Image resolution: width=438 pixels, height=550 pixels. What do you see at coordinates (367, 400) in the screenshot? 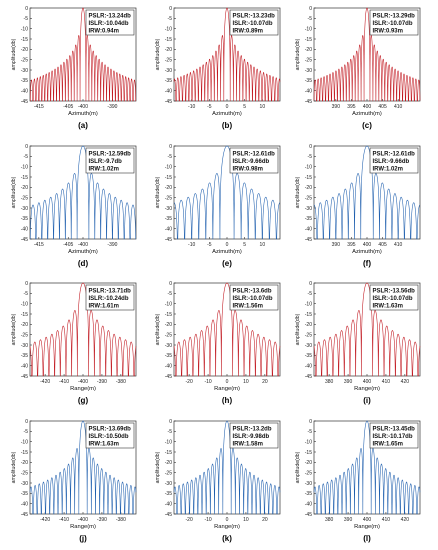
I see `panel-caption: (i)` at bounding box center [367, 400].